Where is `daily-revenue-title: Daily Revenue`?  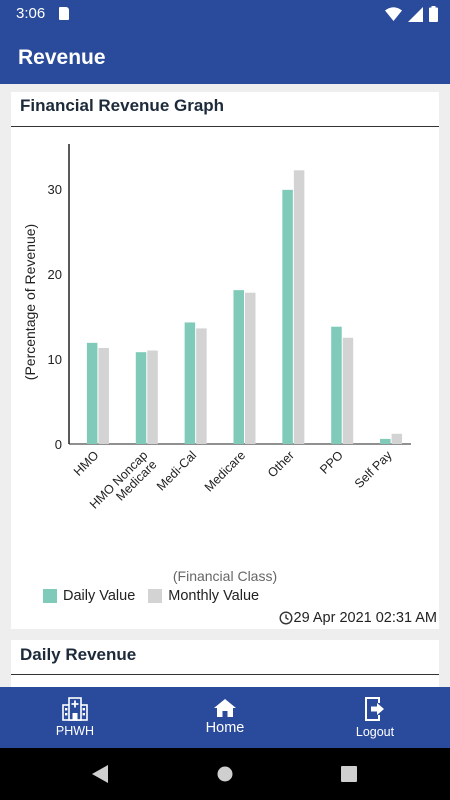
daily-revenue-title: Daily Revenue is located at coordinates (78, 654).